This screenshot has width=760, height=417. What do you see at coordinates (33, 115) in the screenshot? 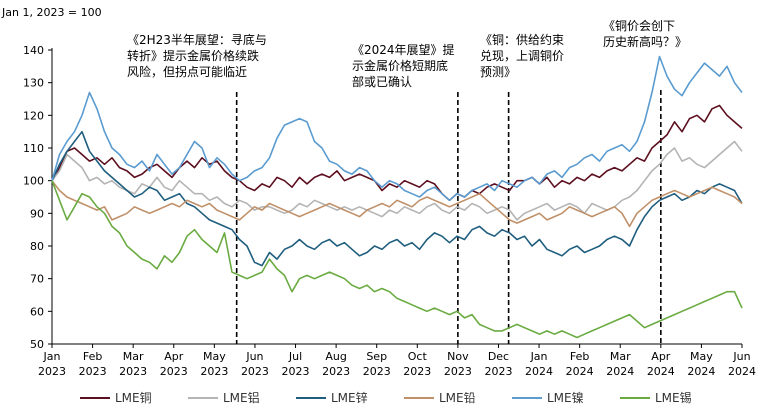
I see `y-tick-label: 120` at bounding box center [33, 115].